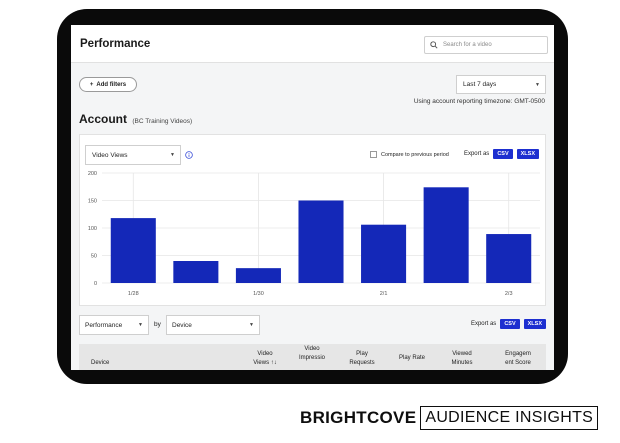 Image resolution: width=620 pixels, height=443 pixels. I want to click on x-tick-label: 2/1, so click(384, 294).